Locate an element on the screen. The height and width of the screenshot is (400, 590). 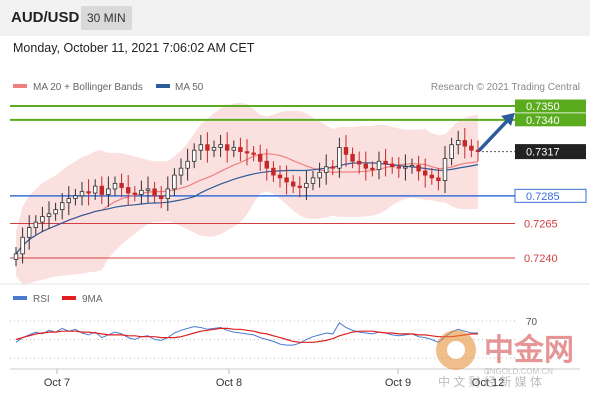
price-labels: 0.7350 0.7340 0.7317 0.7285 0.7265 0.7240 is located at coordinates (550, 182).